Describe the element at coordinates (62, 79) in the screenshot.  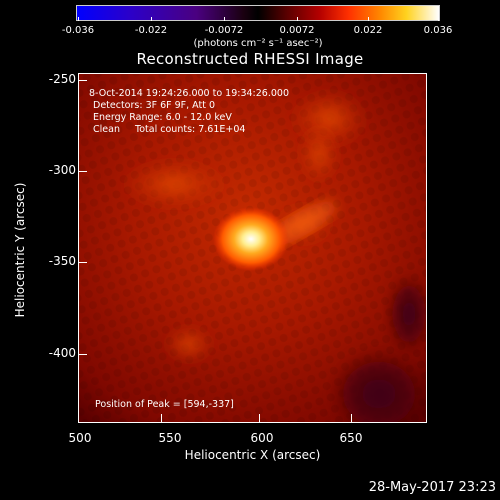
I see `y-tick-label: -250` at that location.